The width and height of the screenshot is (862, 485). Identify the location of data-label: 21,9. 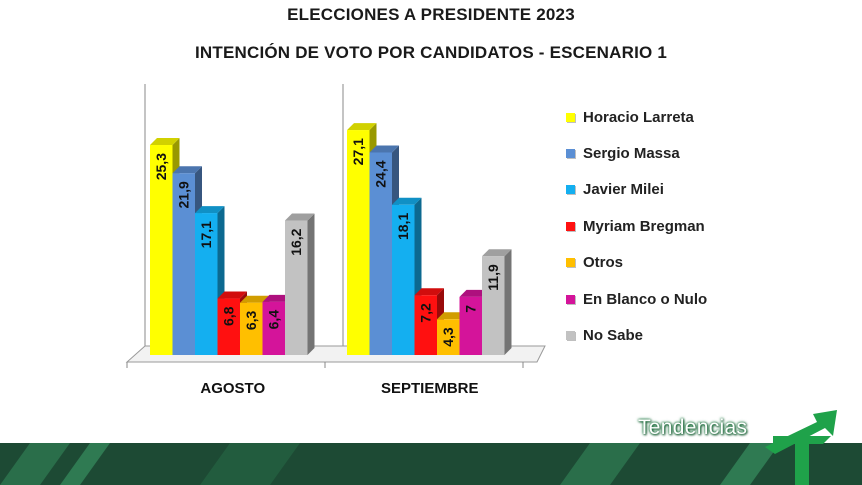
(184, 194).